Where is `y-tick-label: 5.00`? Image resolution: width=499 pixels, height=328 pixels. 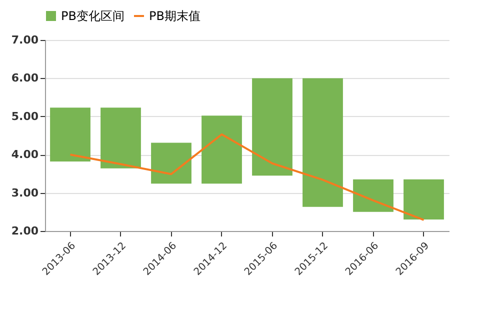
y-tick-label: 5.00 is located at coordinates (25, 116).